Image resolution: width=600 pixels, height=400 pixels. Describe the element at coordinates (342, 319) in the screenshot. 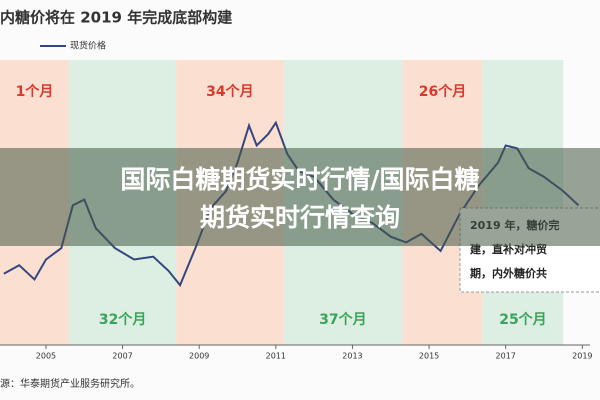

I see `band-label: 37个月` at that location.